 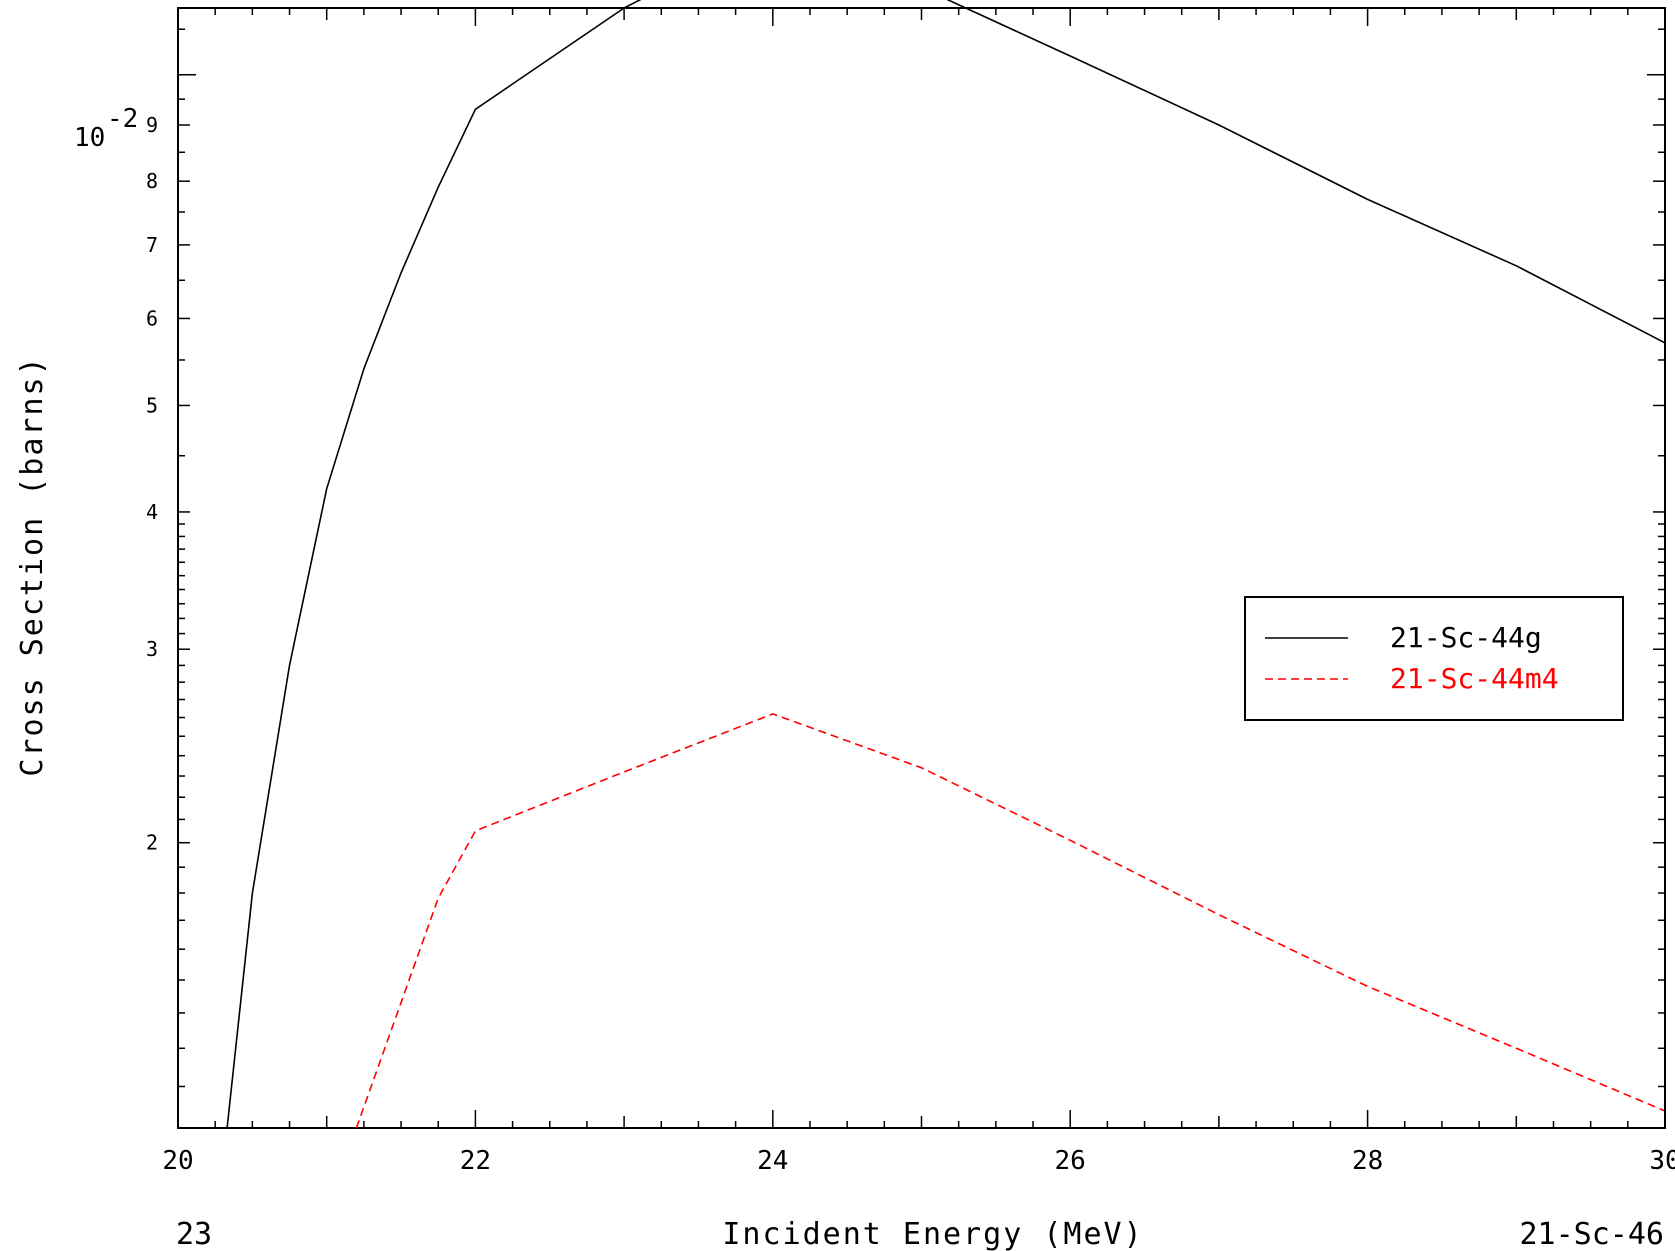 What do you see at coordinates (152, 318) in the screenshot?
I see `y-tick-label: 6` at bounding box center [152, 318].